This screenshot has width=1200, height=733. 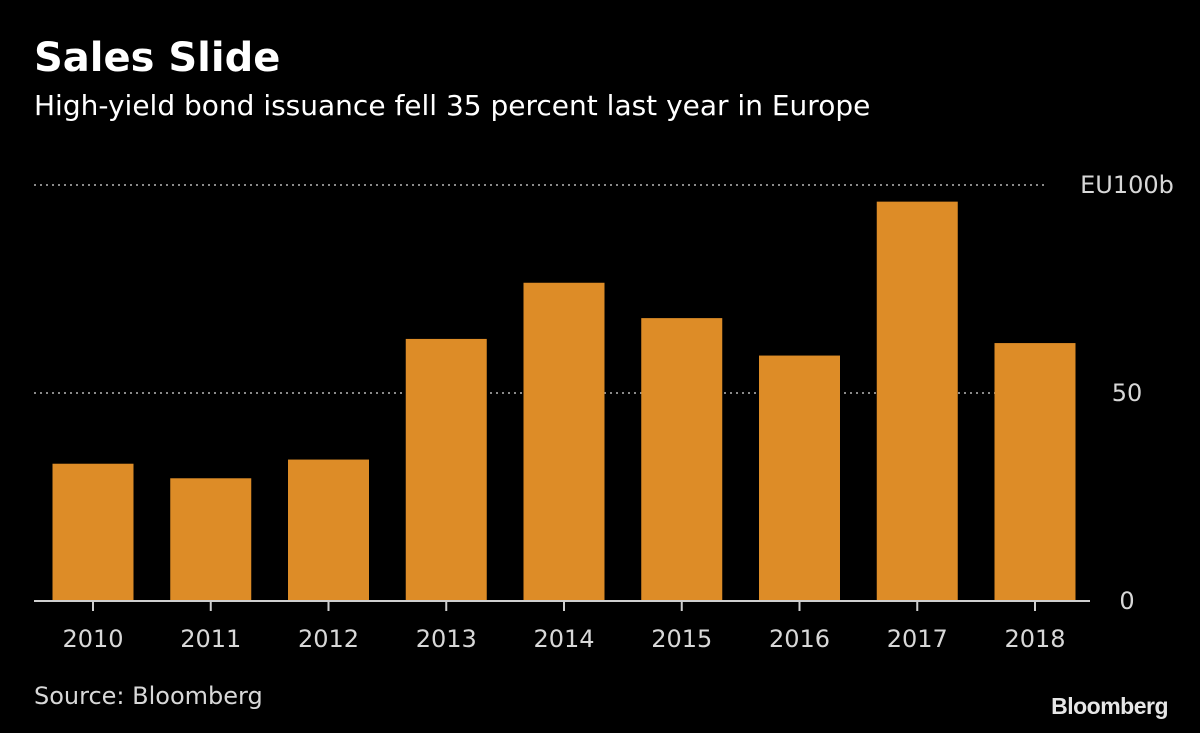 I want to click on x-tick-label: 2014, so click(x=563, y=639).